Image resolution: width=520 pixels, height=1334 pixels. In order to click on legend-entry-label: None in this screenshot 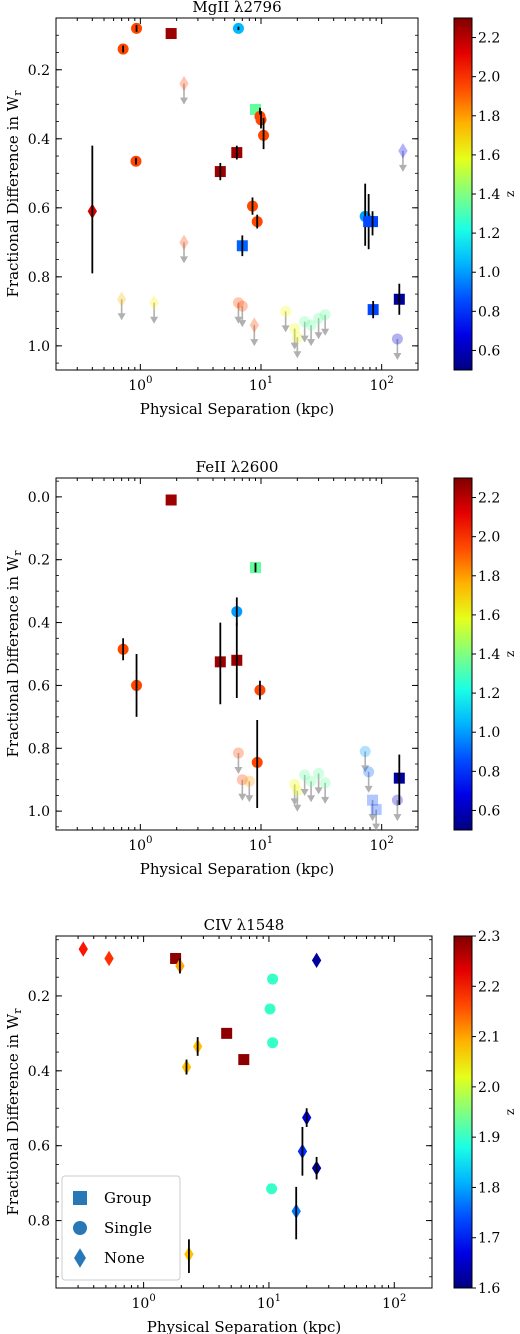, I will do `click(124, 1258)`.